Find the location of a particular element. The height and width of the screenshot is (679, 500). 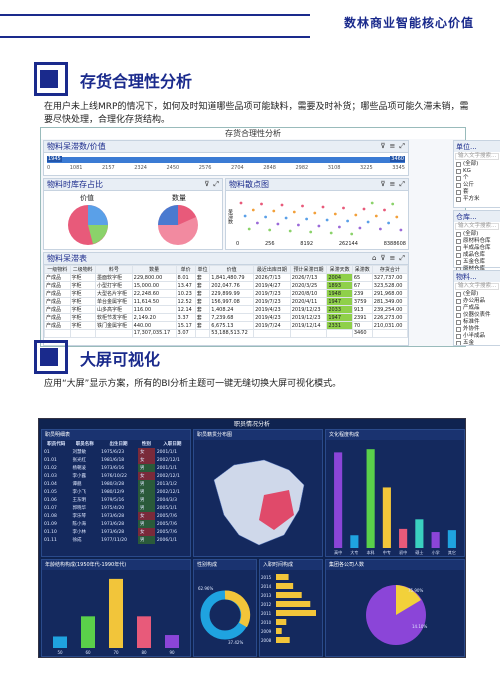

table-cell: 1973/6/16 is located at coordinates (113, 468).